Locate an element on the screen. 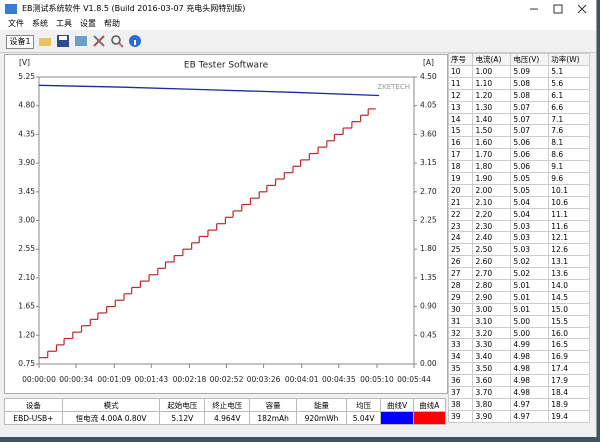 This screenshot has width=600, height=442. table-cell: 31 is located at coordinates (460, 321).